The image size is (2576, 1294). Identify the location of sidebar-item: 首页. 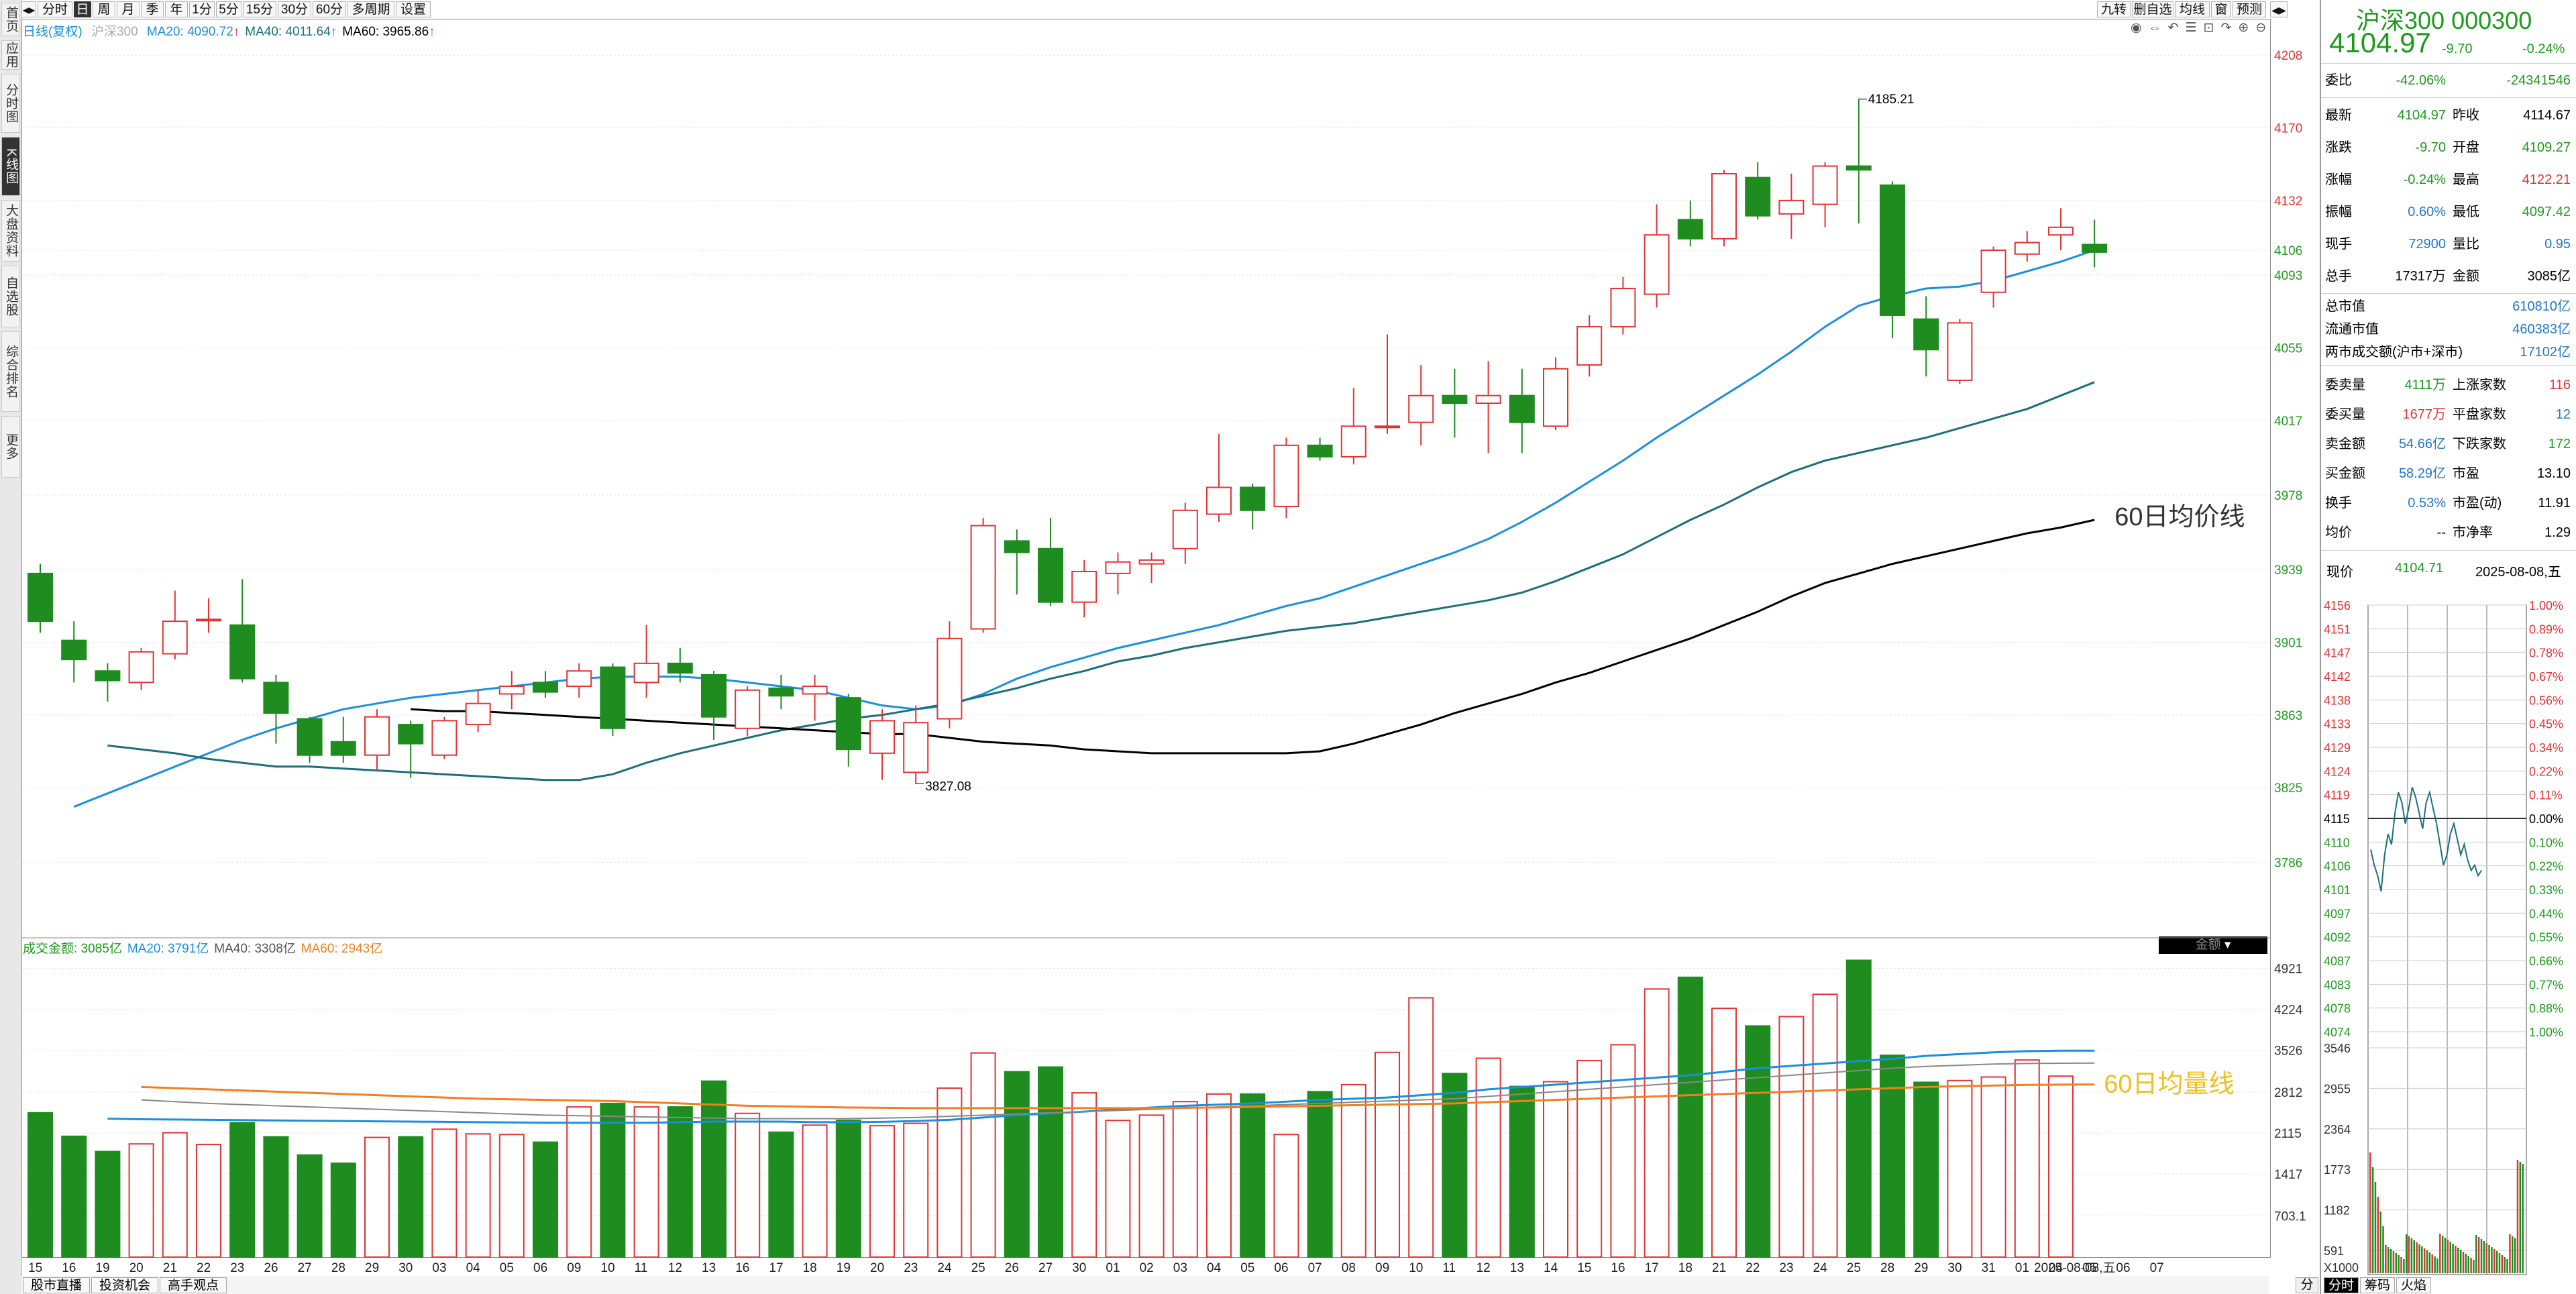
(10, 19).